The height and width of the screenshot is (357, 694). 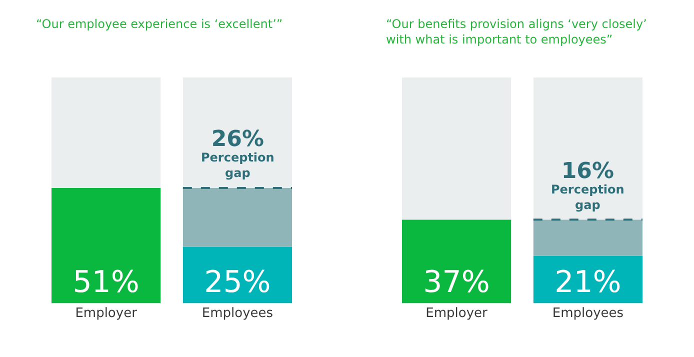 What do you see at coordinates (516, 32) in the screenshot?
I see `chart-title: “Our benefits provision aligns ‘very closely’ with what is important to employees”` at bounding box center [516, 32].